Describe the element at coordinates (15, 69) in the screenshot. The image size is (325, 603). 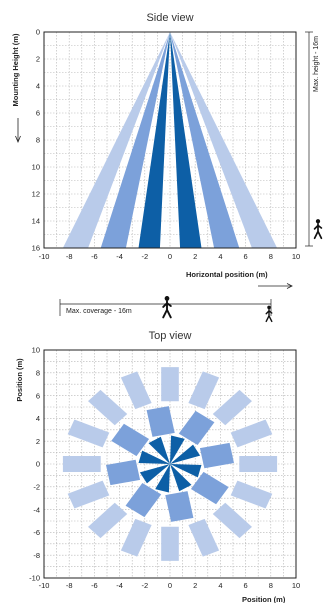
I see `side-view-y-axis-label: Mounting Height (m)` at that location.